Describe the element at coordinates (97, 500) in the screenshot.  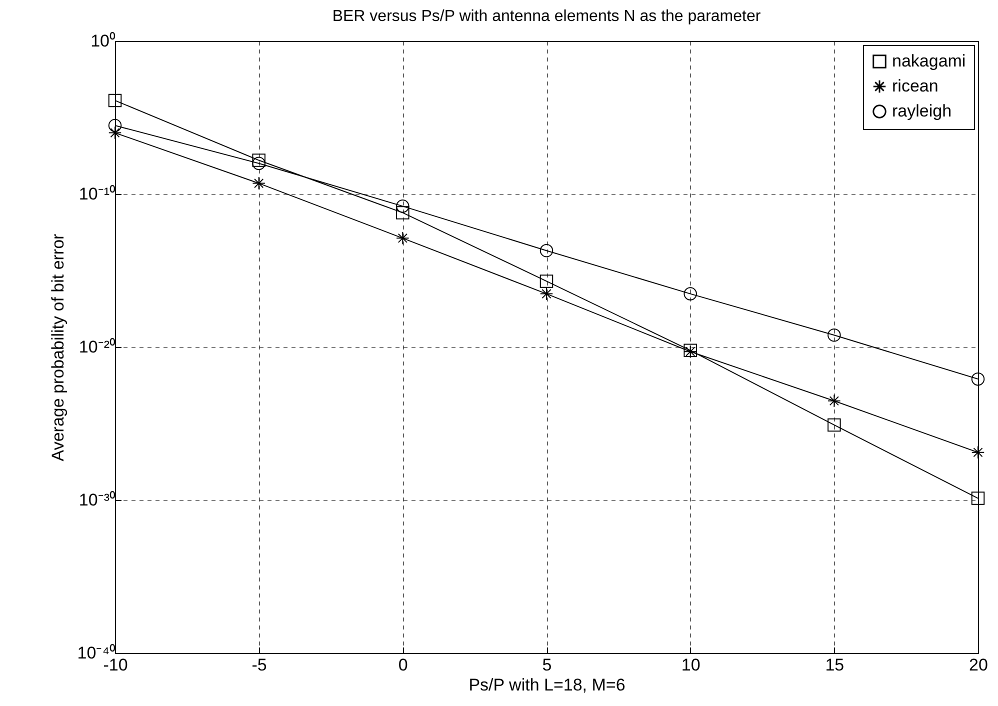
I see `y-tick-label: 10⁻³⁰` at that location.